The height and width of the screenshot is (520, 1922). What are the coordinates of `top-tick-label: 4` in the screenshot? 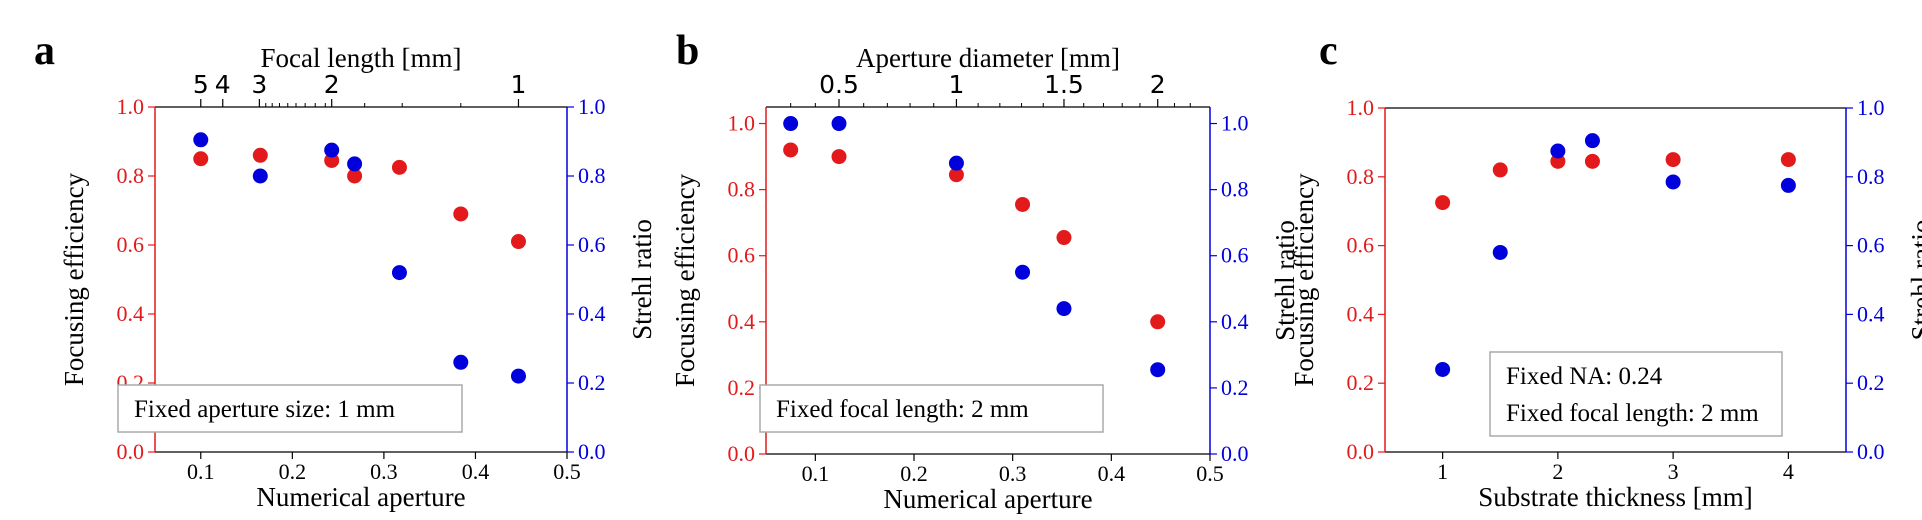 It's located at (223, 84).